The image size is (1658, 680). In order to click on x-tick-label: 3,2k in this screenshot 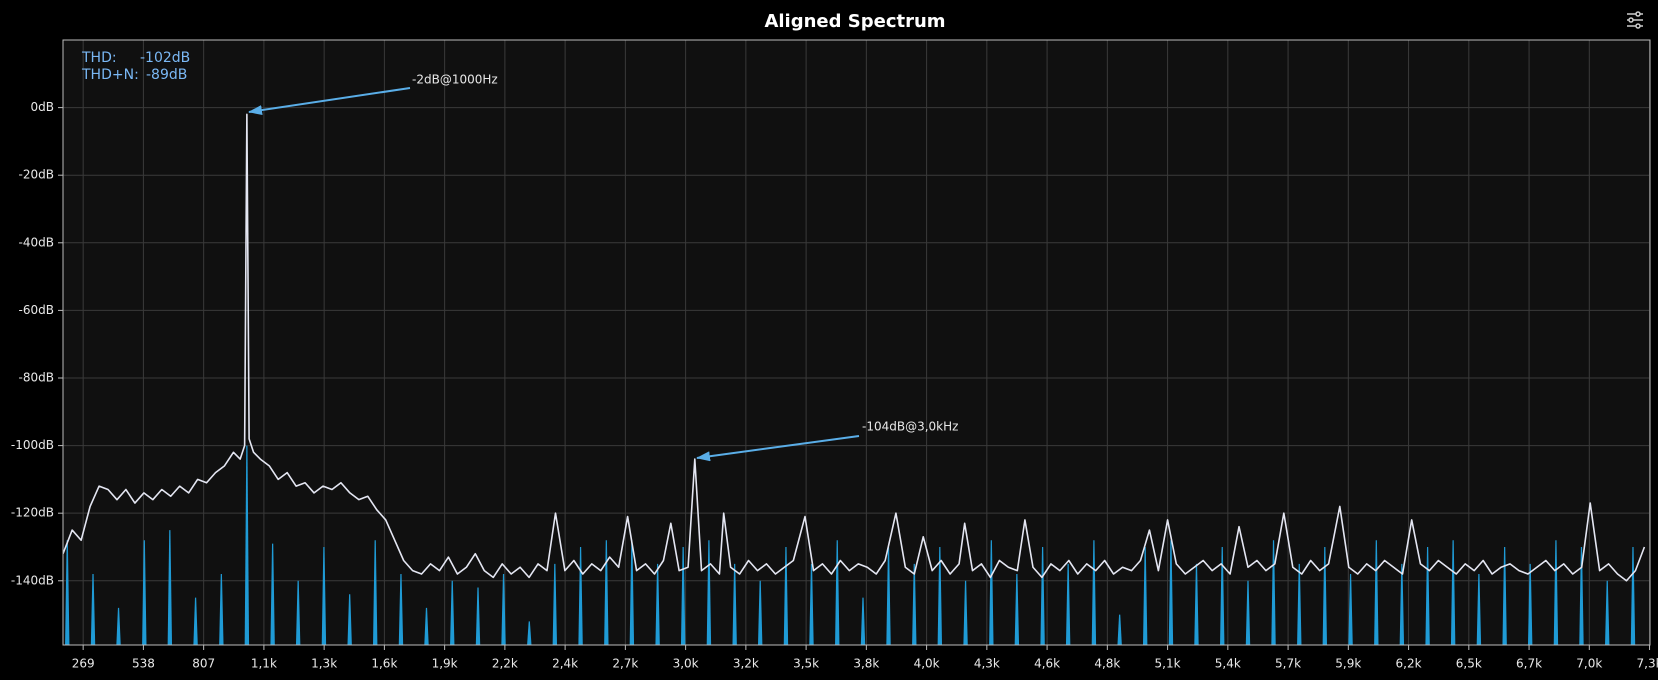, I will do `click(746, 664)`.